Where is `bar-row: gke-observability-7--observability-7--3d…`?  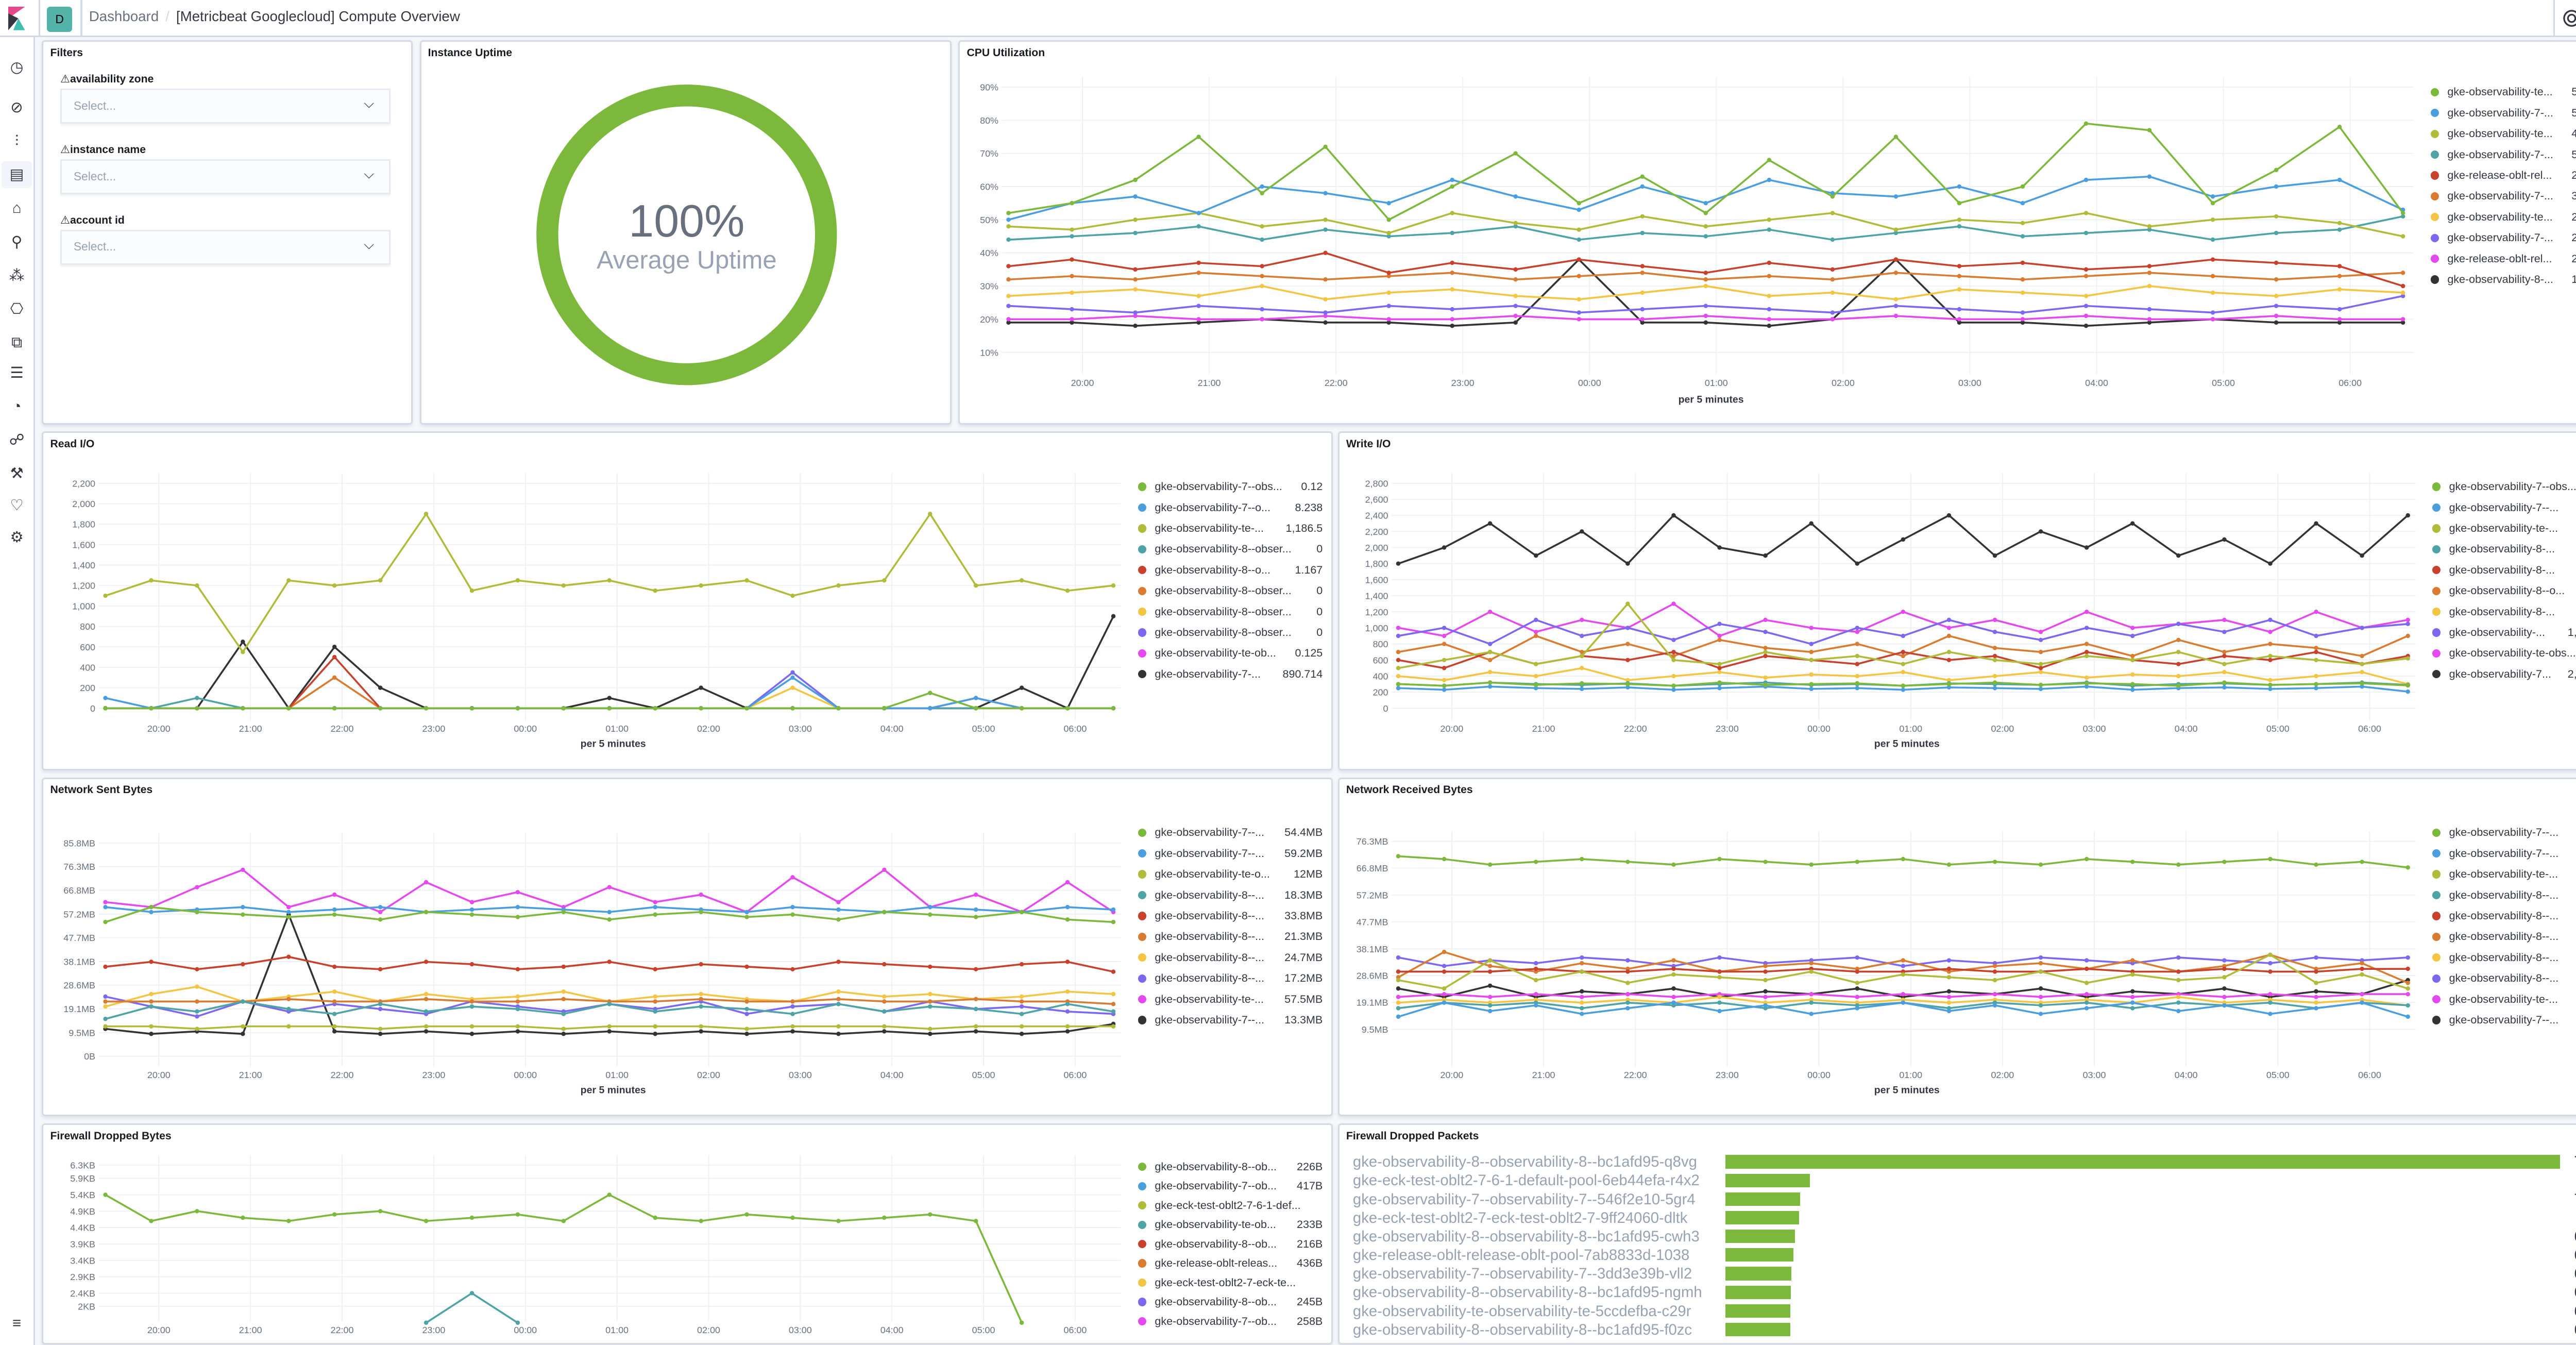
bar-row: gke-observability-7--observability-7--3d… is located at coordinates (1958, 1274).